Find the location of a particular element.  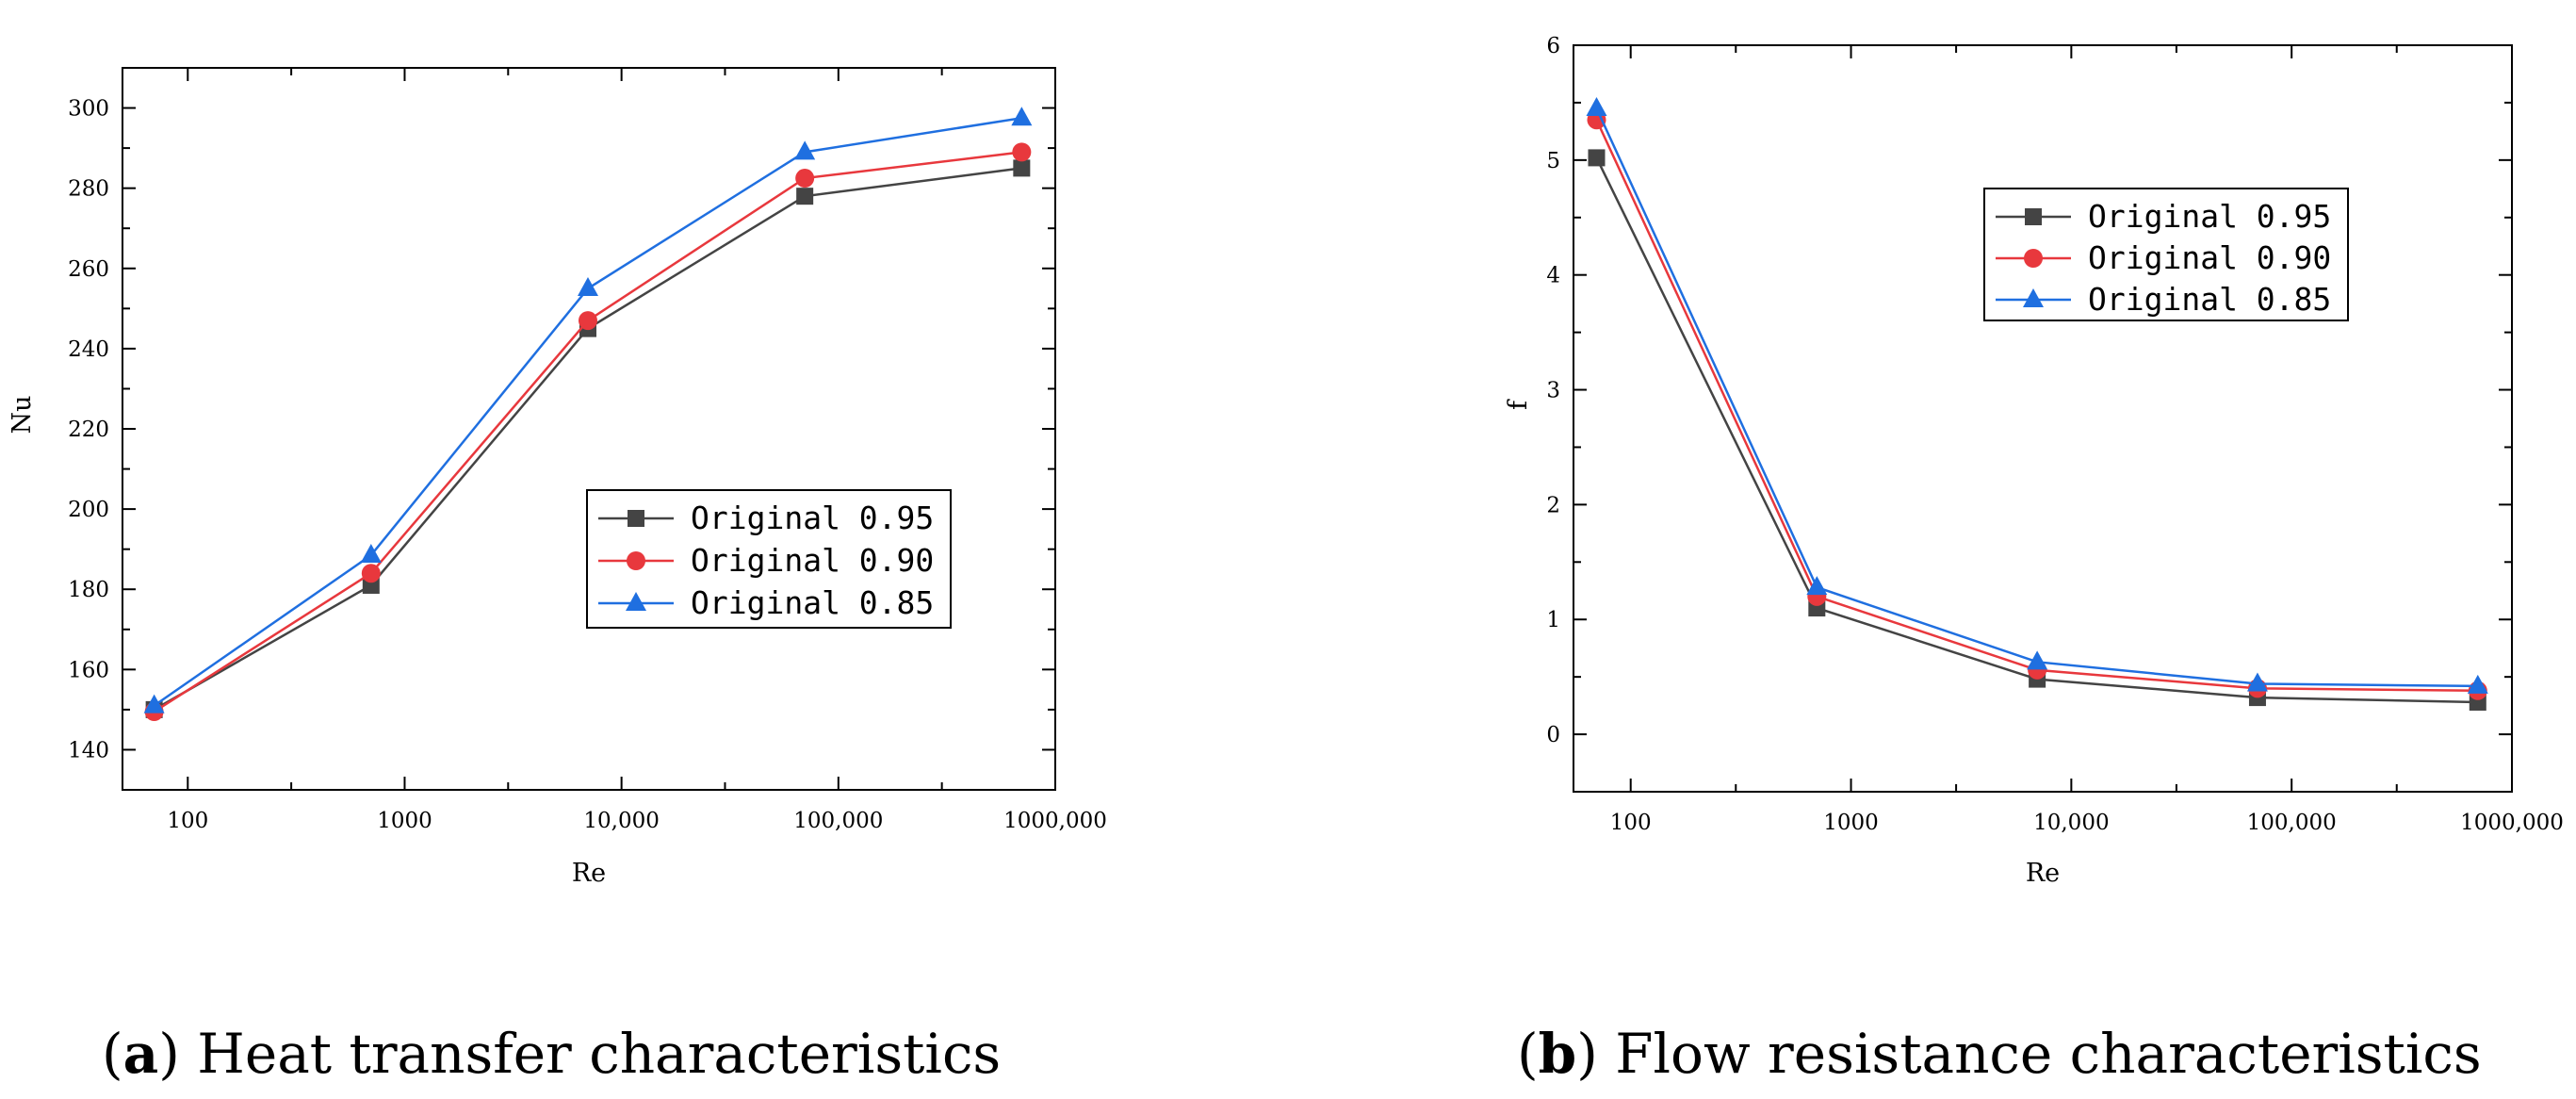

y-tick-label: 4 is located at coordinates (1553, 276).